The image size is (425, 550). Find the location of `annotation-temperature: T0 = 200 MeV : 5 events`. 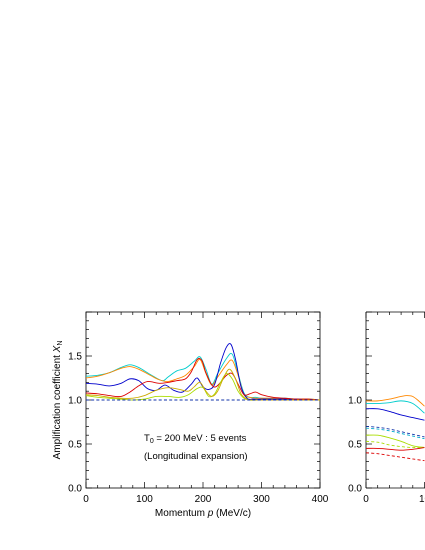

annotation-temperature: T0 = 200 MeV : 5 events is located at coordinates (195, 439).